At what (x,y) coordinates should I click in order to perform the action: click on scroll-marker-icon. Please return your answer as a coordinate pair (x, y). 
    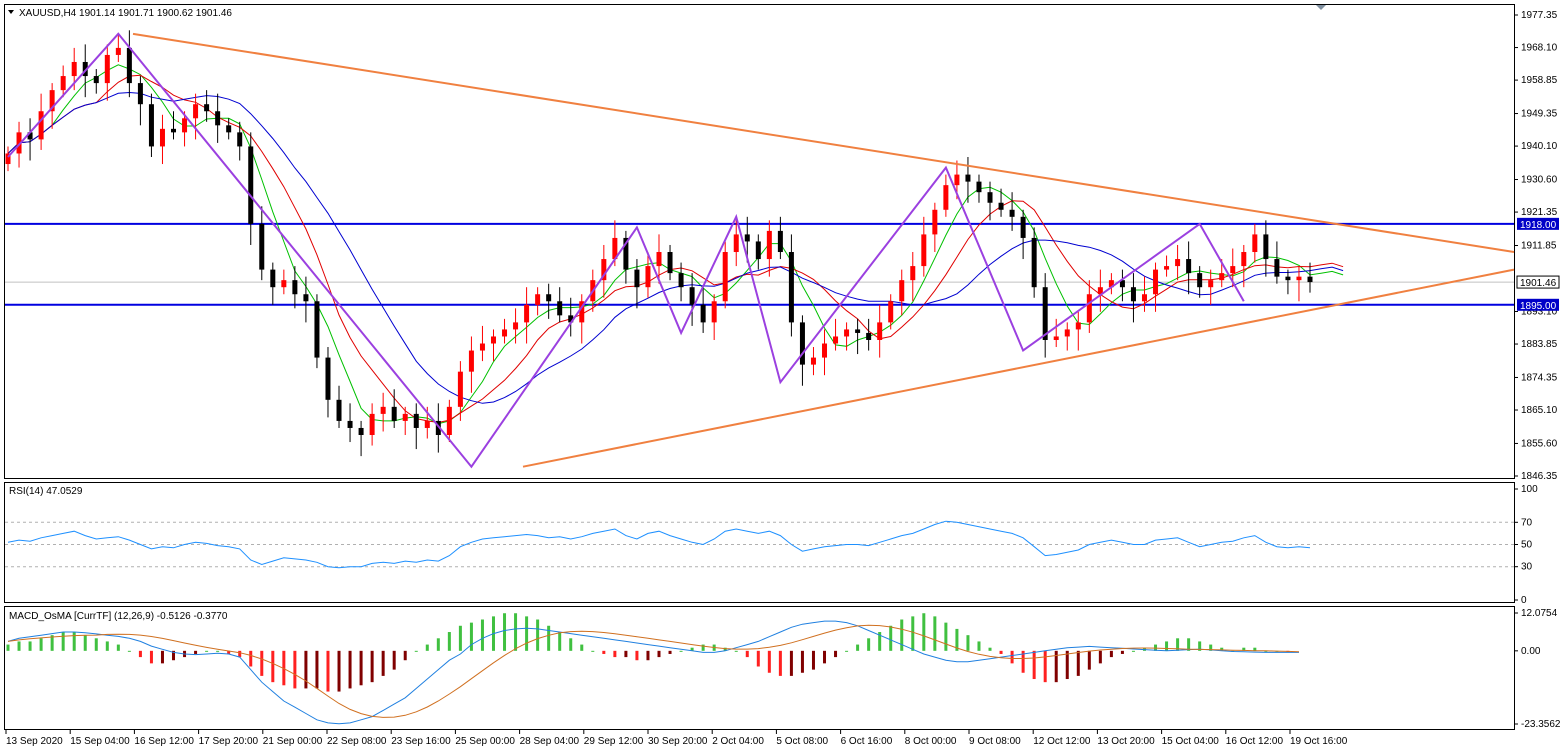
    Looking at the image, I should click on (1321, 7).